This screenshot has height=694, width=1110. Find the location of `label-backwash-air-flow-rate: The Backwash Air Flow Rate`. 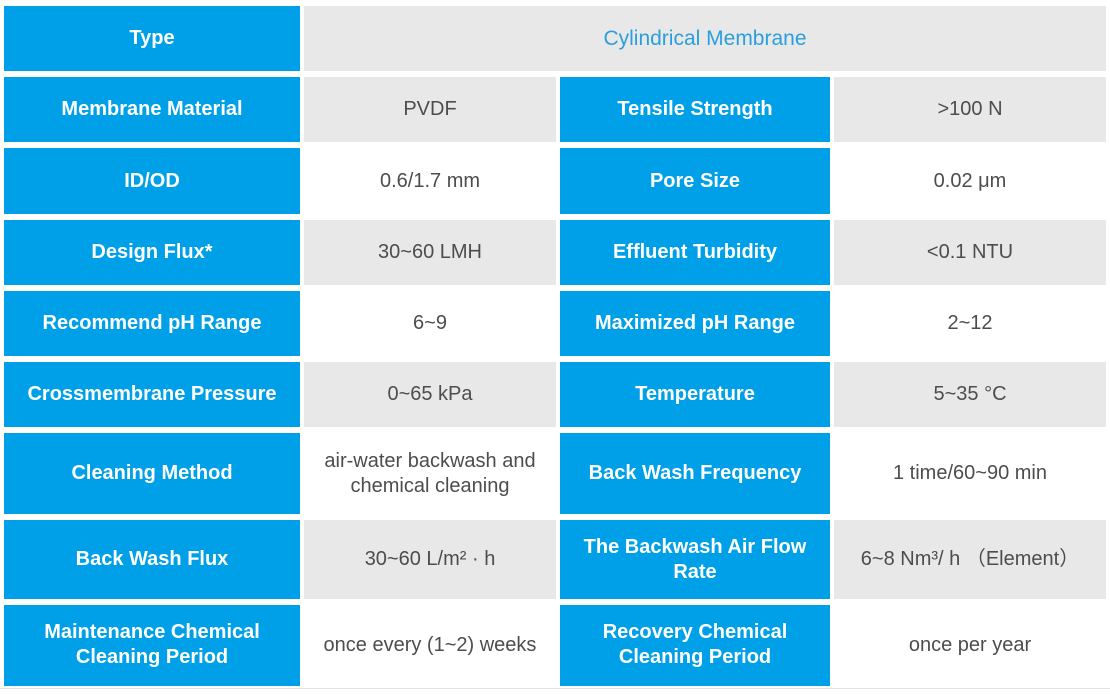

label-backwash-air-flow-rate: The Backwash Air Flow Rate is located at coordinates (695, 559).